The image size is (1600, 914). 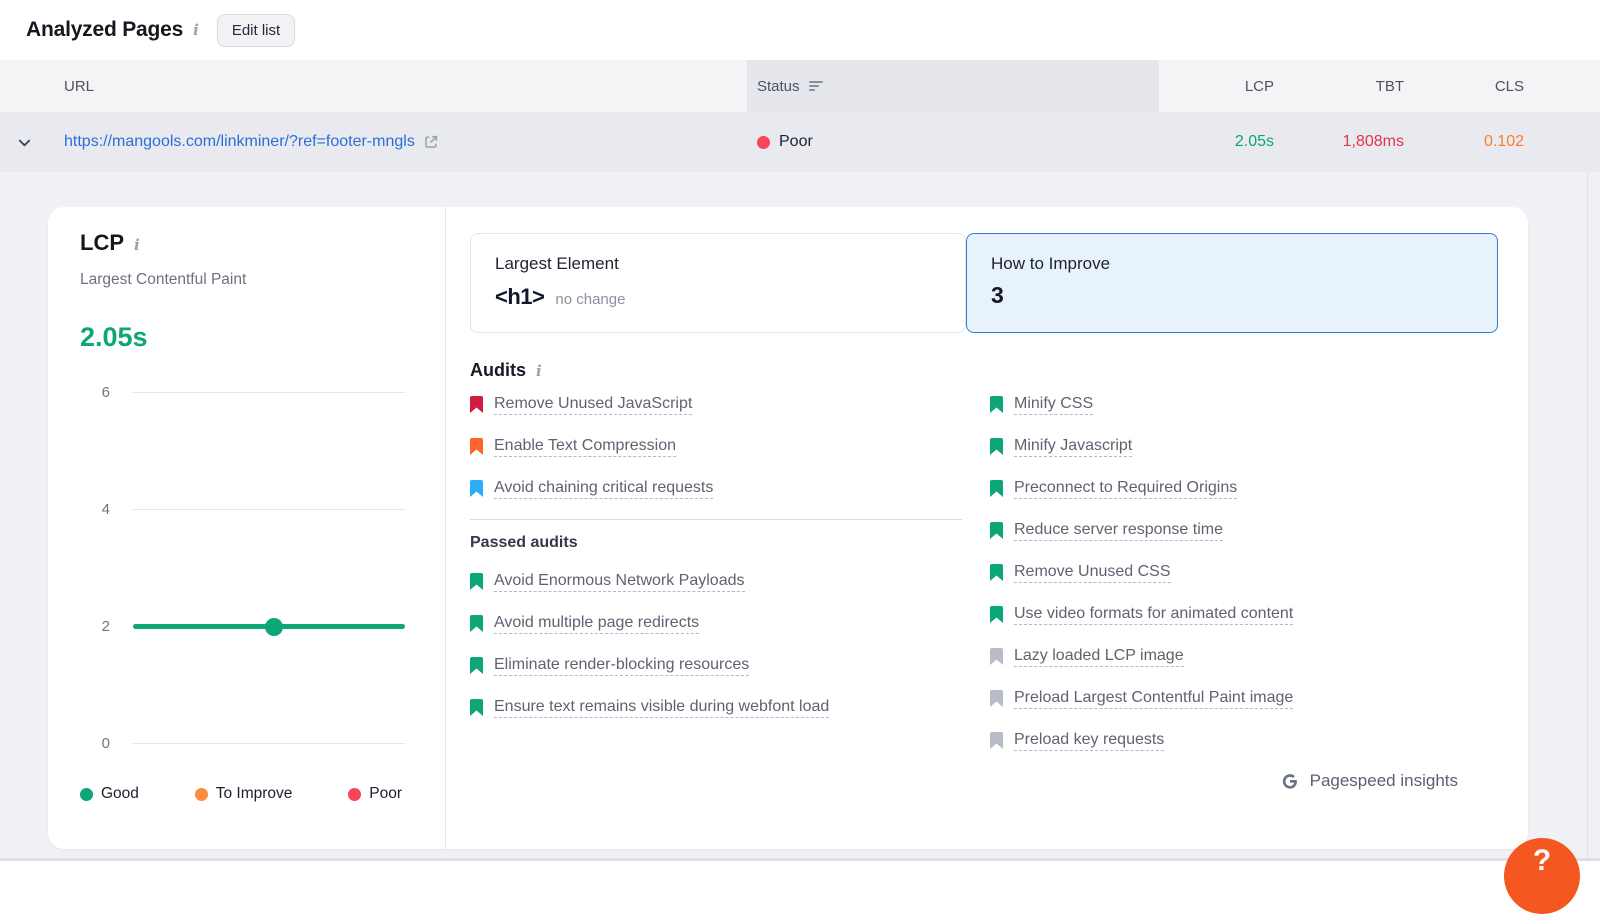 I want to click on axis-tick-label: 4, so click(x=105, y=509).